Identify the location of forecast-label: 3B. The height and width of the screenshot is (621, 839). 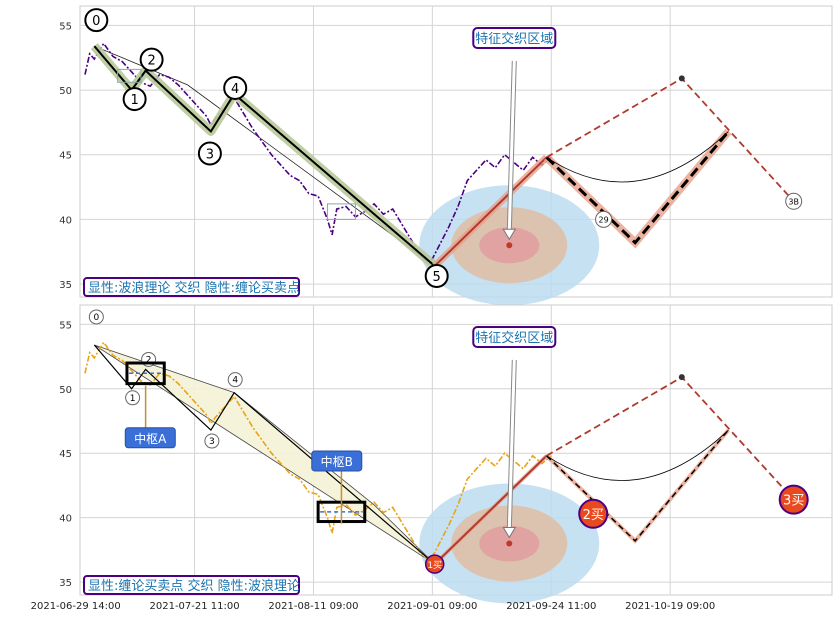
(793, 201).